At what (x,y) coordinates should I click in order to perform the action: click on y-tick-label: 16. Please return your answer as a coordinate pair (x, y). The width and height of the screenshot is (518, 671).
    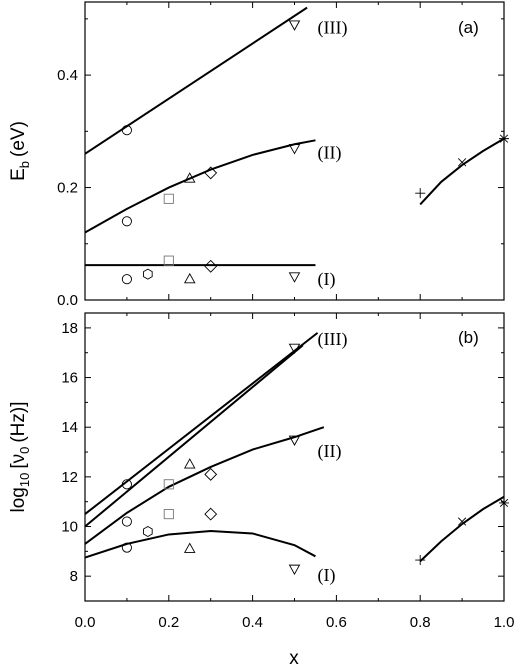
    Looking at the image, I should click on (69, 378).